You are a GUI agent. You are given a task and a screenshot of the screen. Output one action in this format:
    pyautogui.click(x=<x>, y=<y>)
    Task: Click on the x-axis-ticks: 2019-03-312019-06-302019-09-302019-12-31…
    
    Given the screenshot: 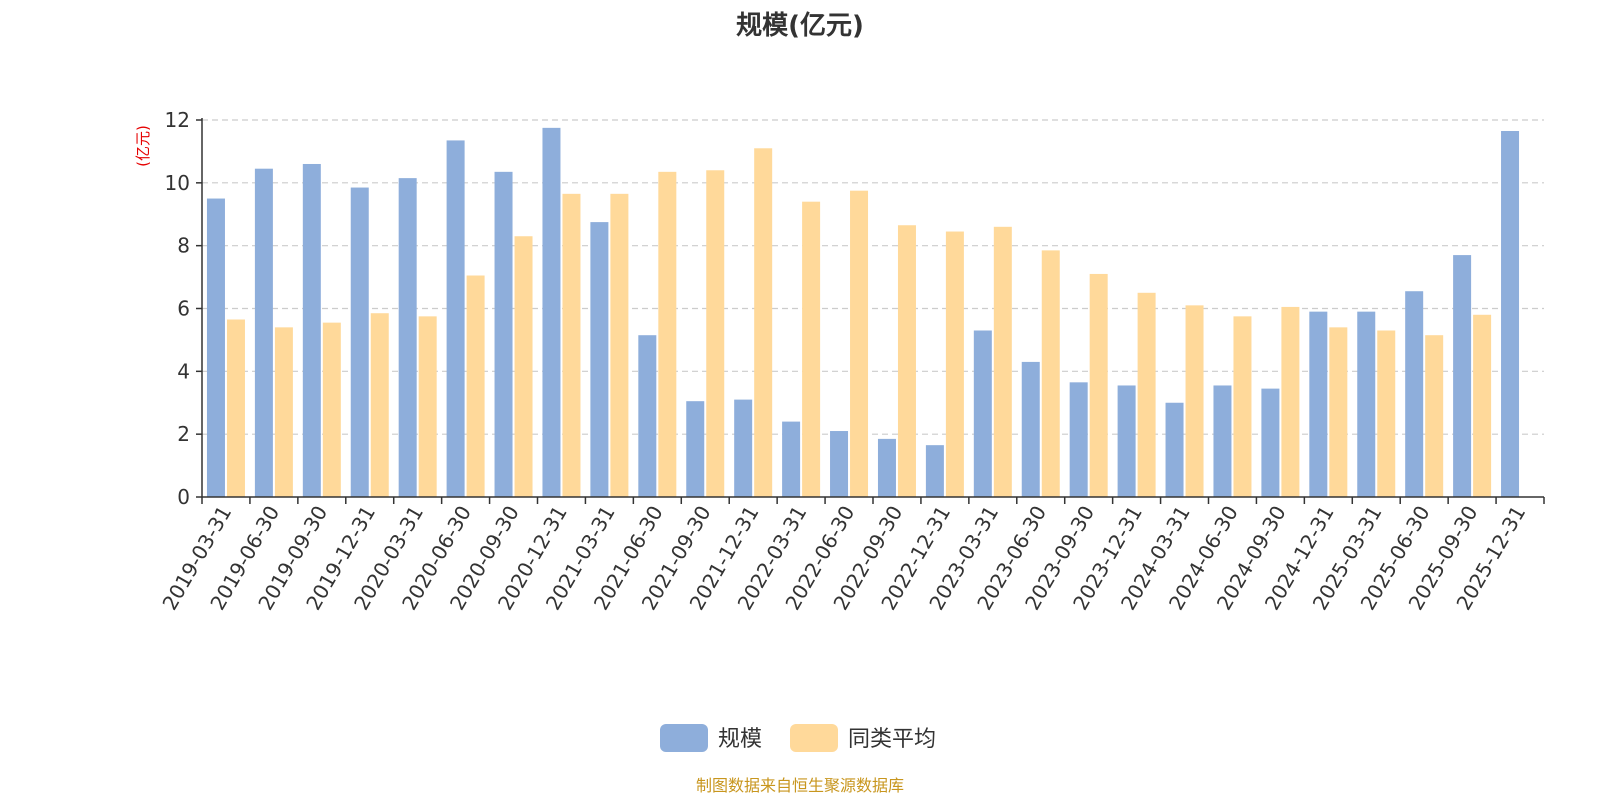 What is the action you would take?
    pyautogui.click(x=851, y=555)
    